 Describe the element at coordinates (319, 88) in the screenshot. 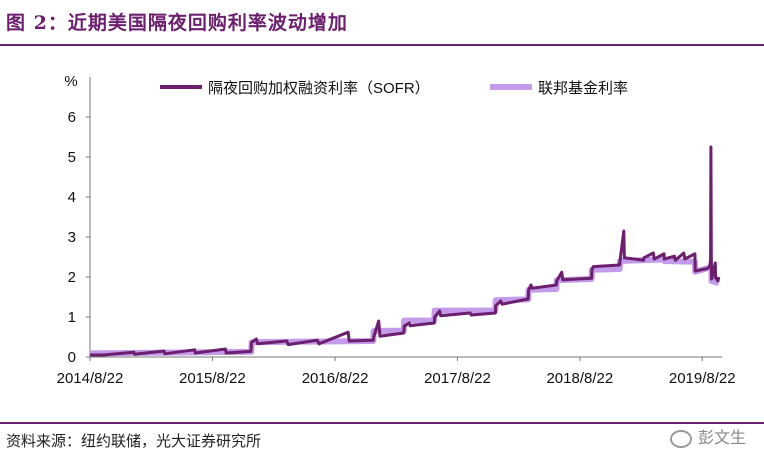

I see `legend-label-sofr: 隔夜回购加权融资利率（SOFR）` at that location.